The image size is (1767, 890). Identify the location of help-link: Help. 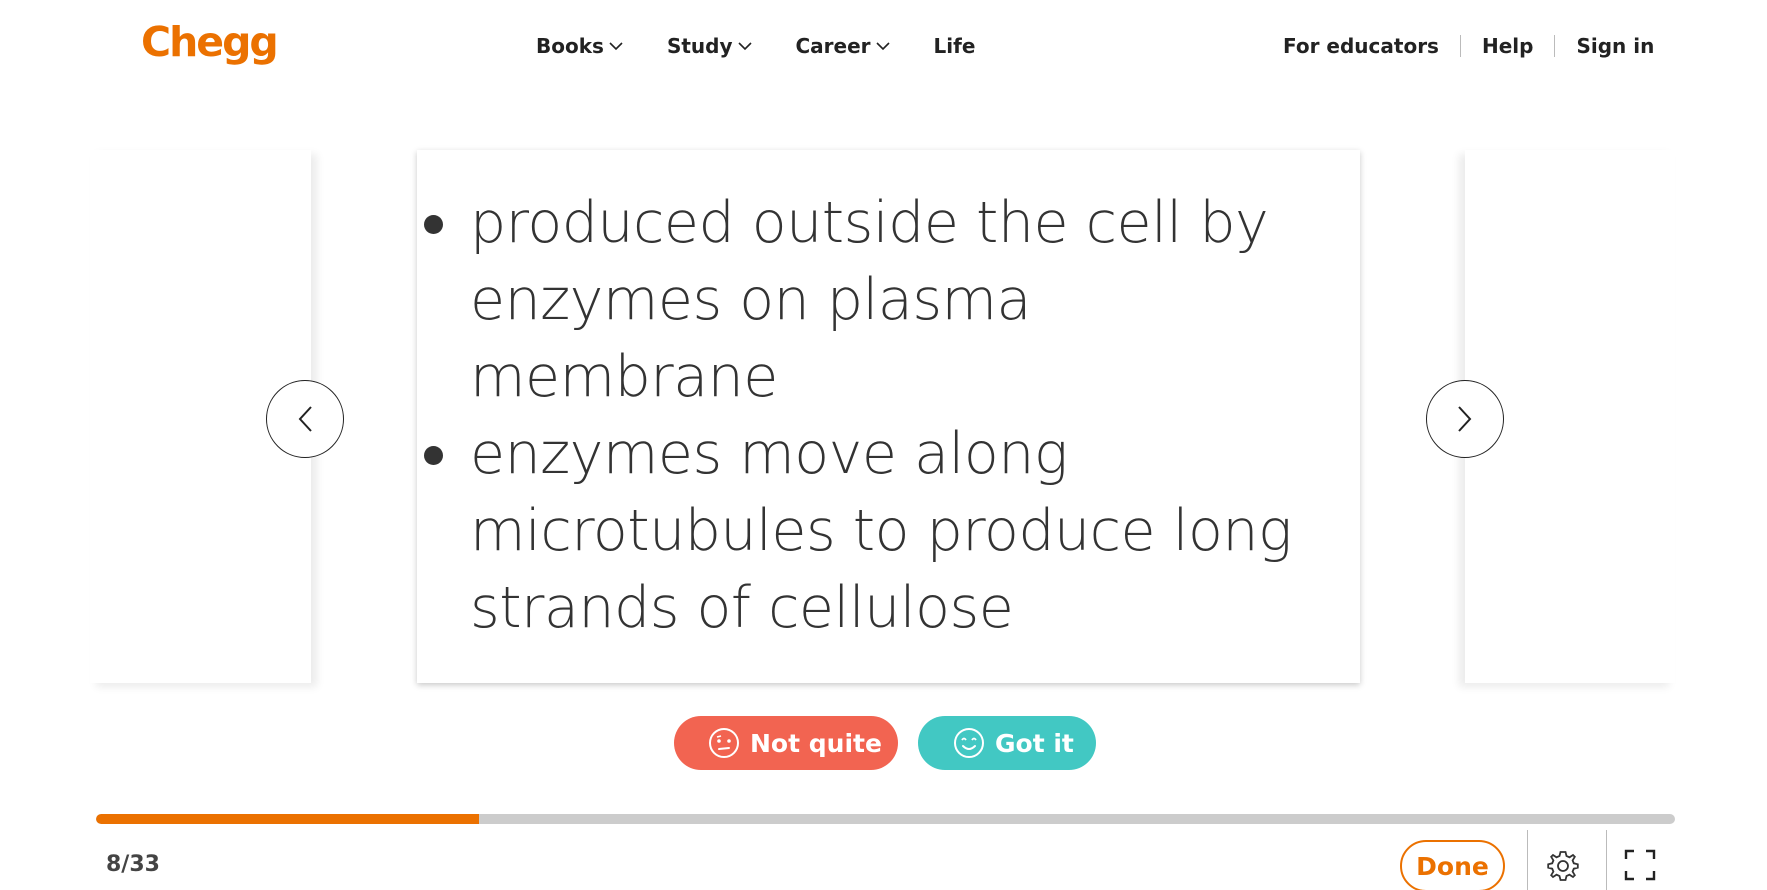
(1507, 46).